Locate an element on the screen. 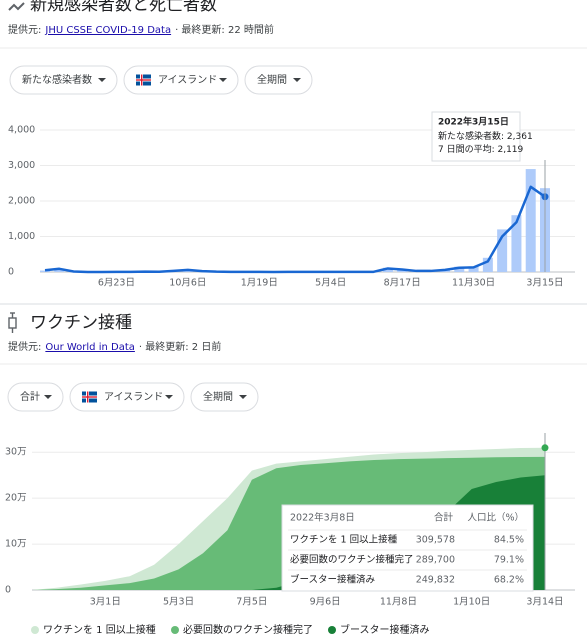  tooltip-header: 人口比（%） is located at coordinates (495, 518).